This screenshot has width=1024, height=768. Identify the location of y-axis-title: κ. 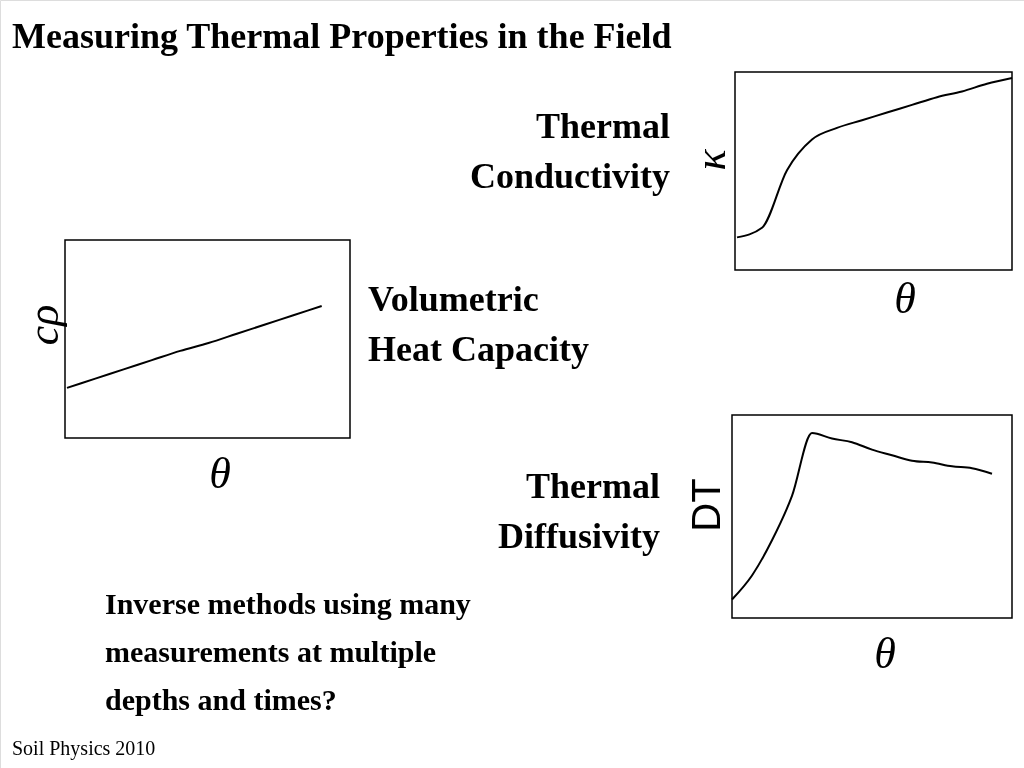
(710, 159).